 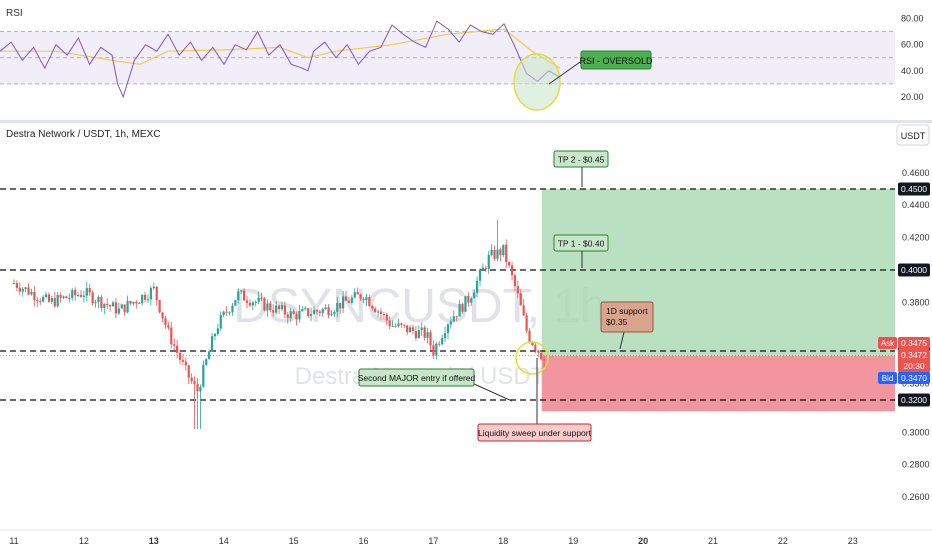 I want to click on rsi-annotation-pointer, so click(x=566, y=72).